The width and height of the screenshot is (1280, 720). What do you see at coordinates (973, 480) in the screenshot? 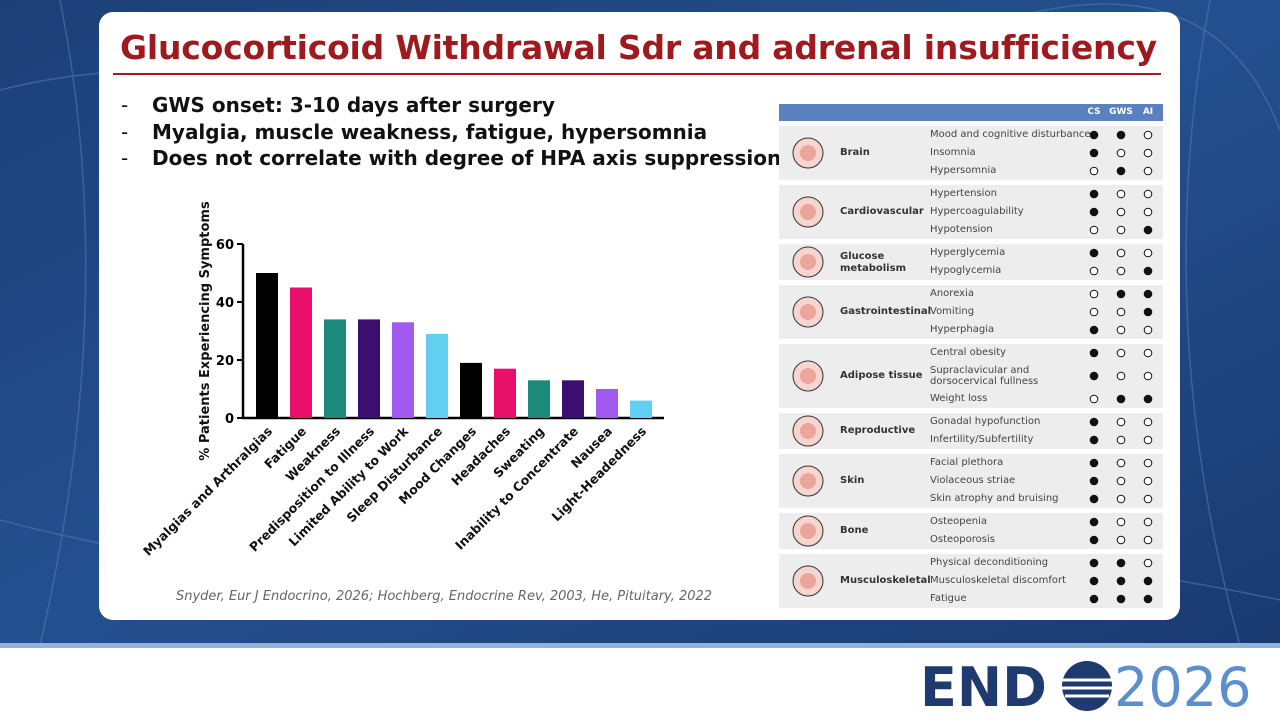
I see `row-label: Violaceous striae` at bounding box center [973, 480].